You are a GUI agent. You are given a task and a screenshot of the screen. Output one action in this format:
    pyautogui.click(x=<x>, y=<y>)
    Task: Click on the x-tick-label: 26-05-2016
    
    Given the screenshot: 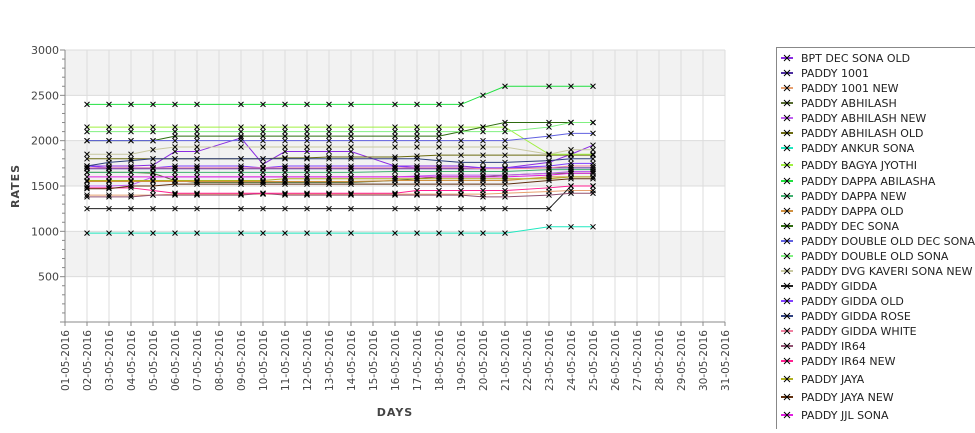 What is the action you would take?
    pyautogui.click(x=616, y=360)
    